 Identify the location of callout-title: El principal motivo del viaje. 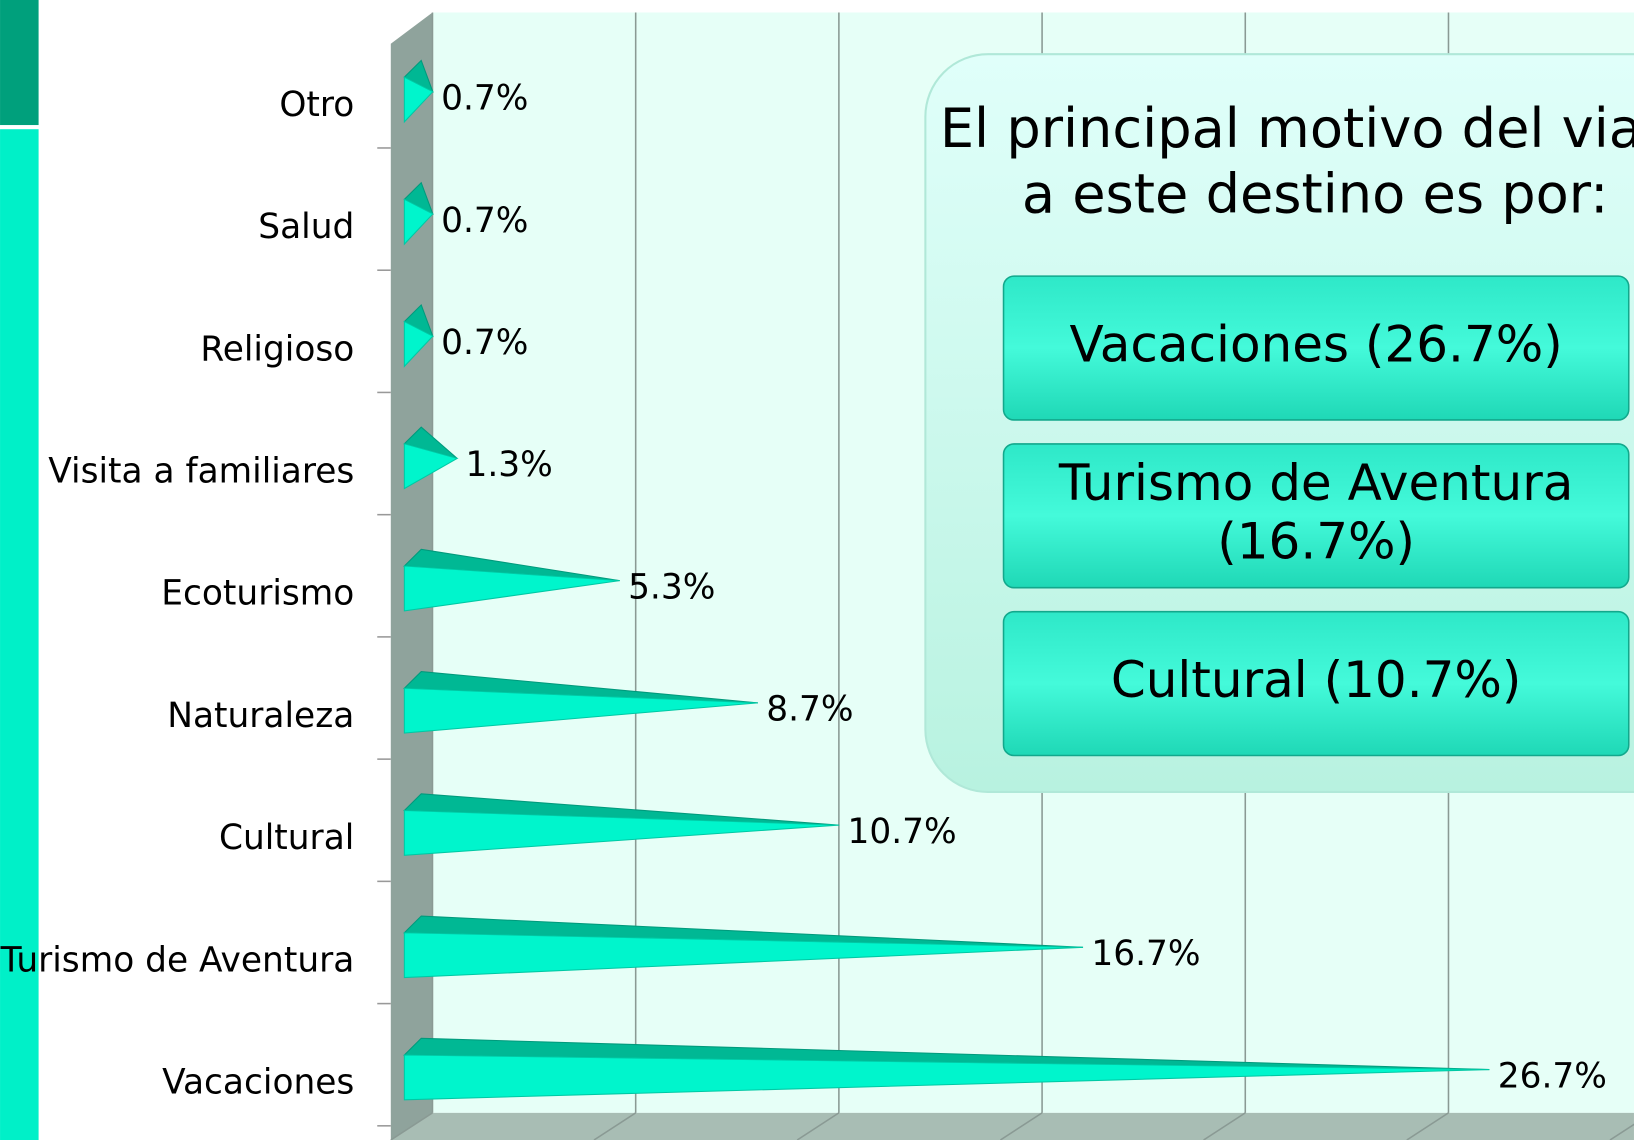
(1287, 128).